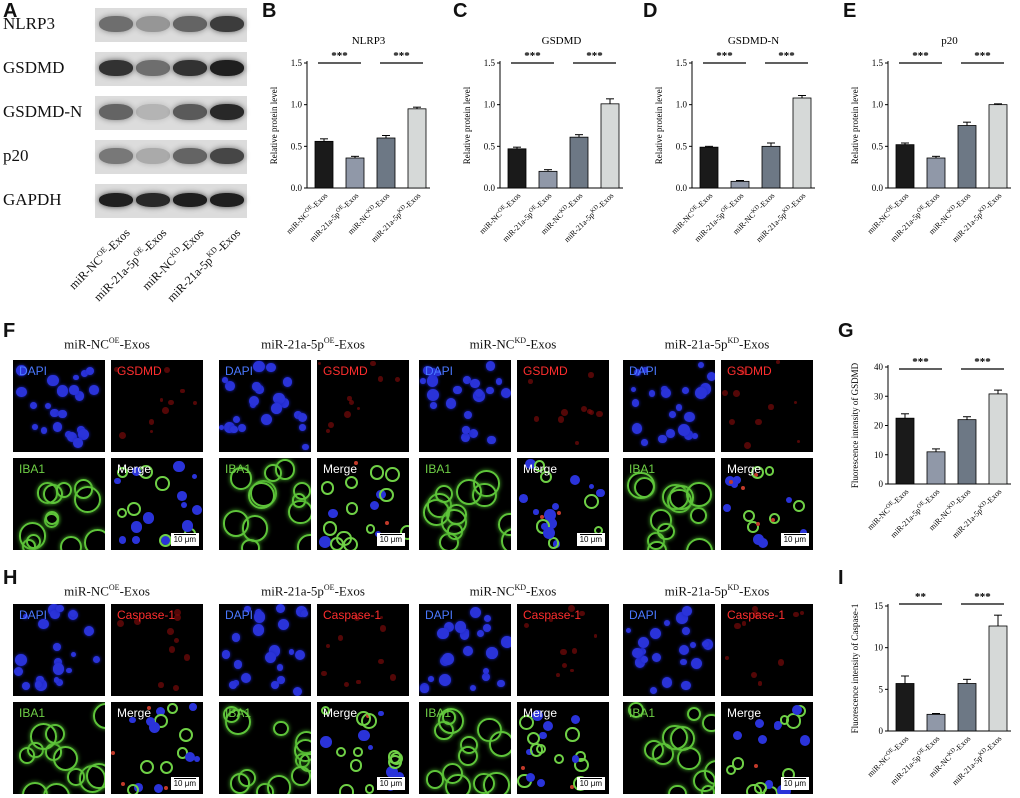 This screenshot has width=1020, height=798. I want to click on blot-row-label: NLRP3, so click(29, 23).